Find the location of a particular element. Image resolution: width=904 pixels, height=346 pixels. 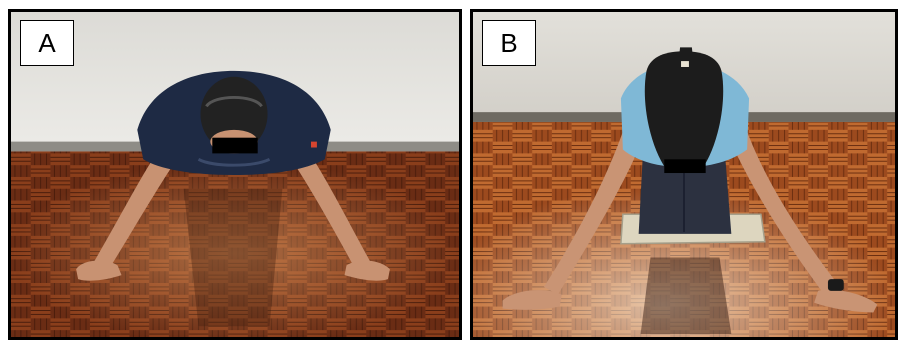

hair-highlight is located at coordinates (234, 102).